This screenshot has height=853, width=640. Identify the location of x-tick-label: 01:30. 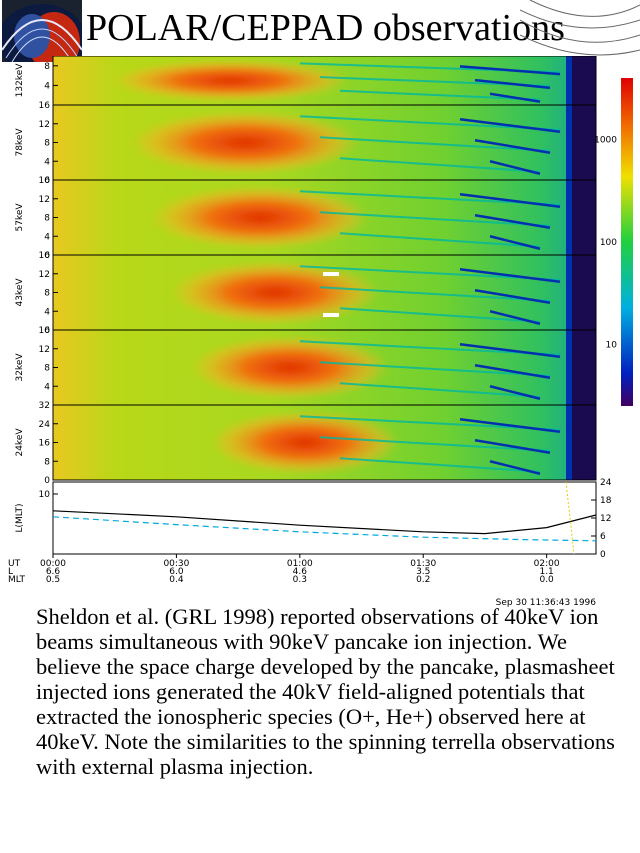
(423, 564).